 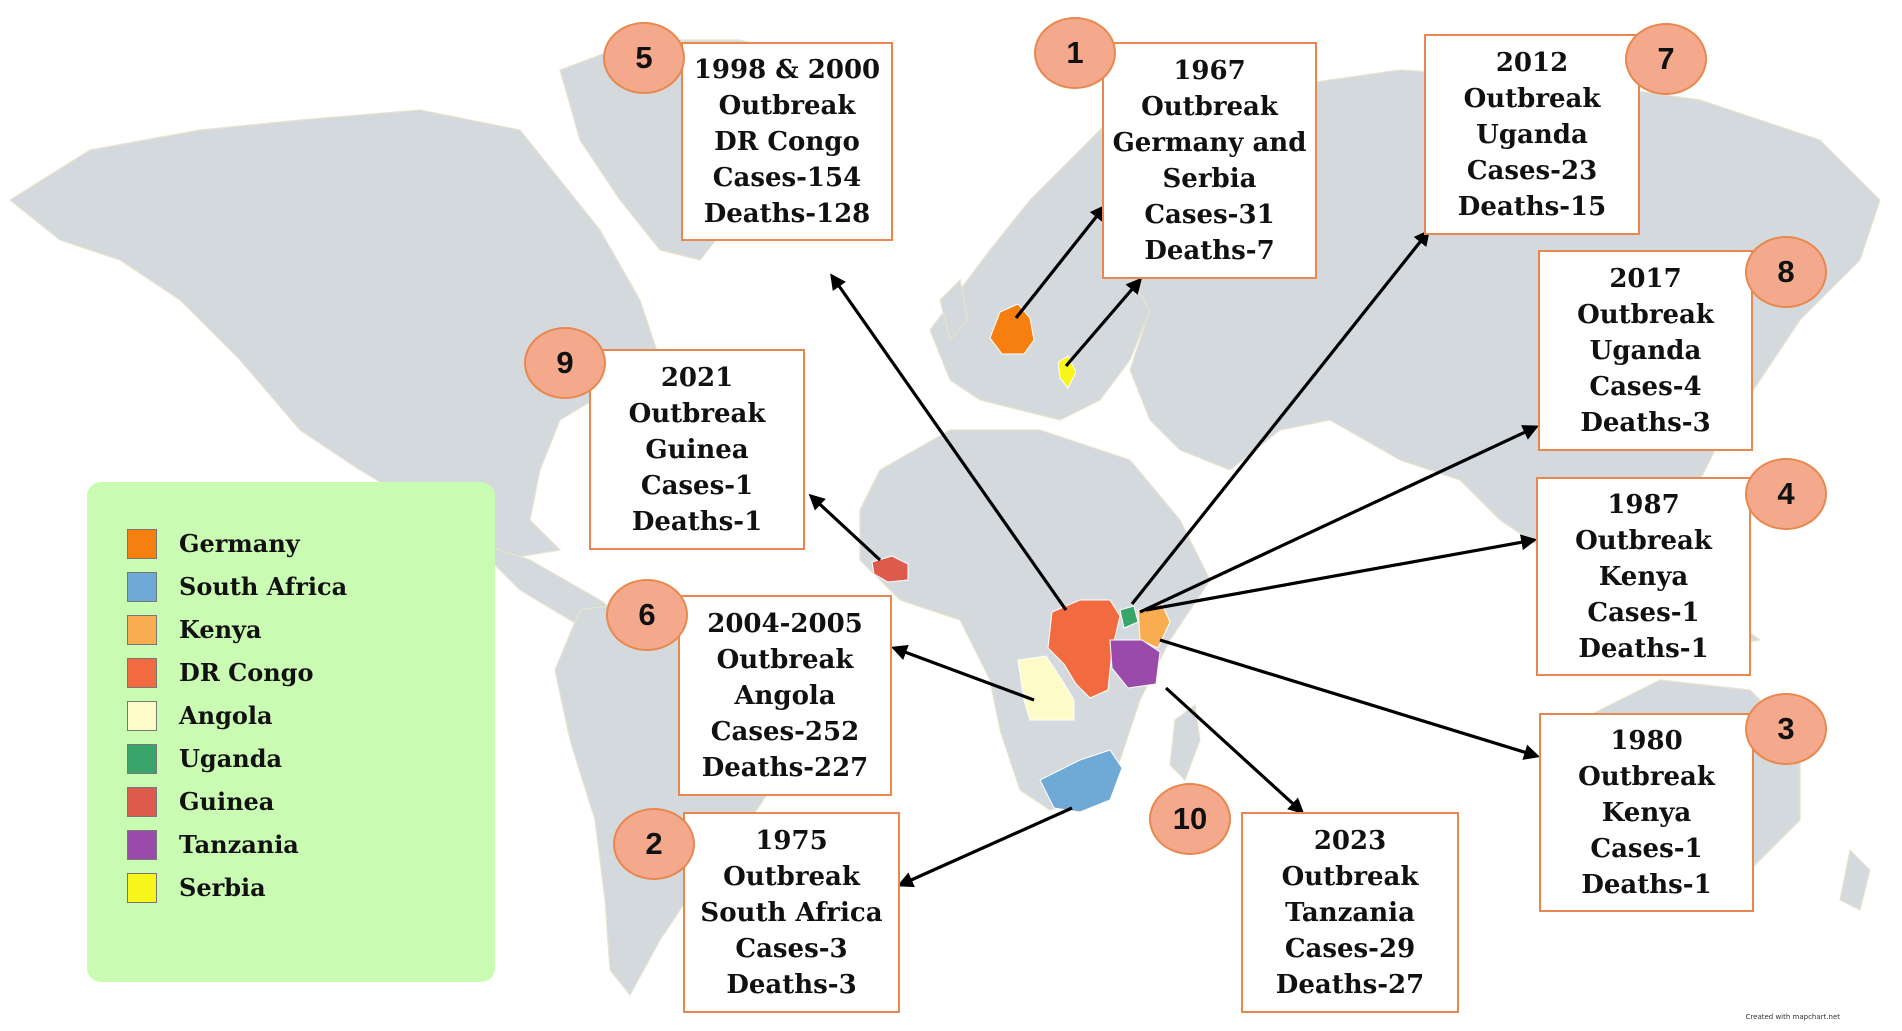 What do you see at coordinates (1532, 134) in the screenshot?
I see `outbreak-box-7: 2012 Outbreak Uganda Cases-23 Deaths-15` at bounding box center [1532, 134].